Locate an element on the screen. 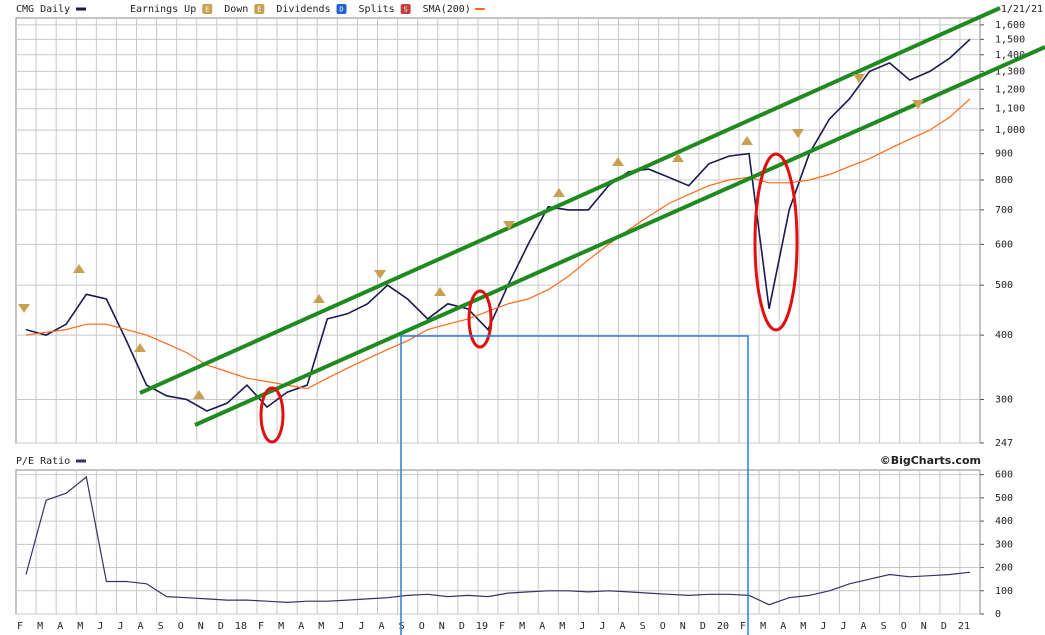  y-tick-label: 800 is located at coordinates (1004, 180).